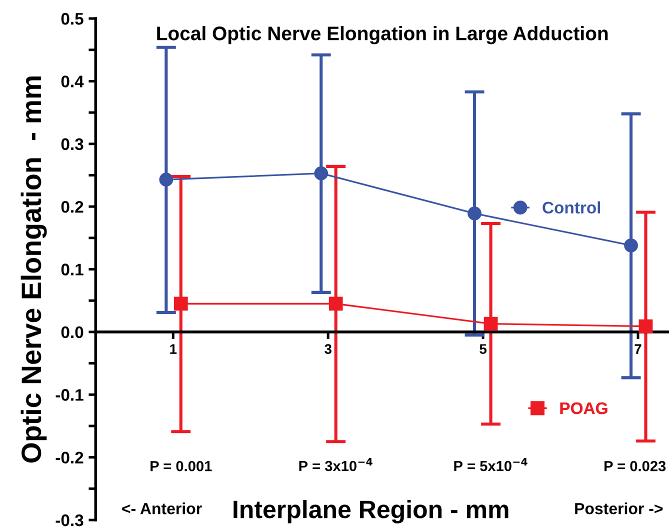 This screenshot has width=669, height=529. What do you see at coordinates (181, 466) in the screenshot?
I see `annotation: P = 0.001` at bounding box center [181, 466].